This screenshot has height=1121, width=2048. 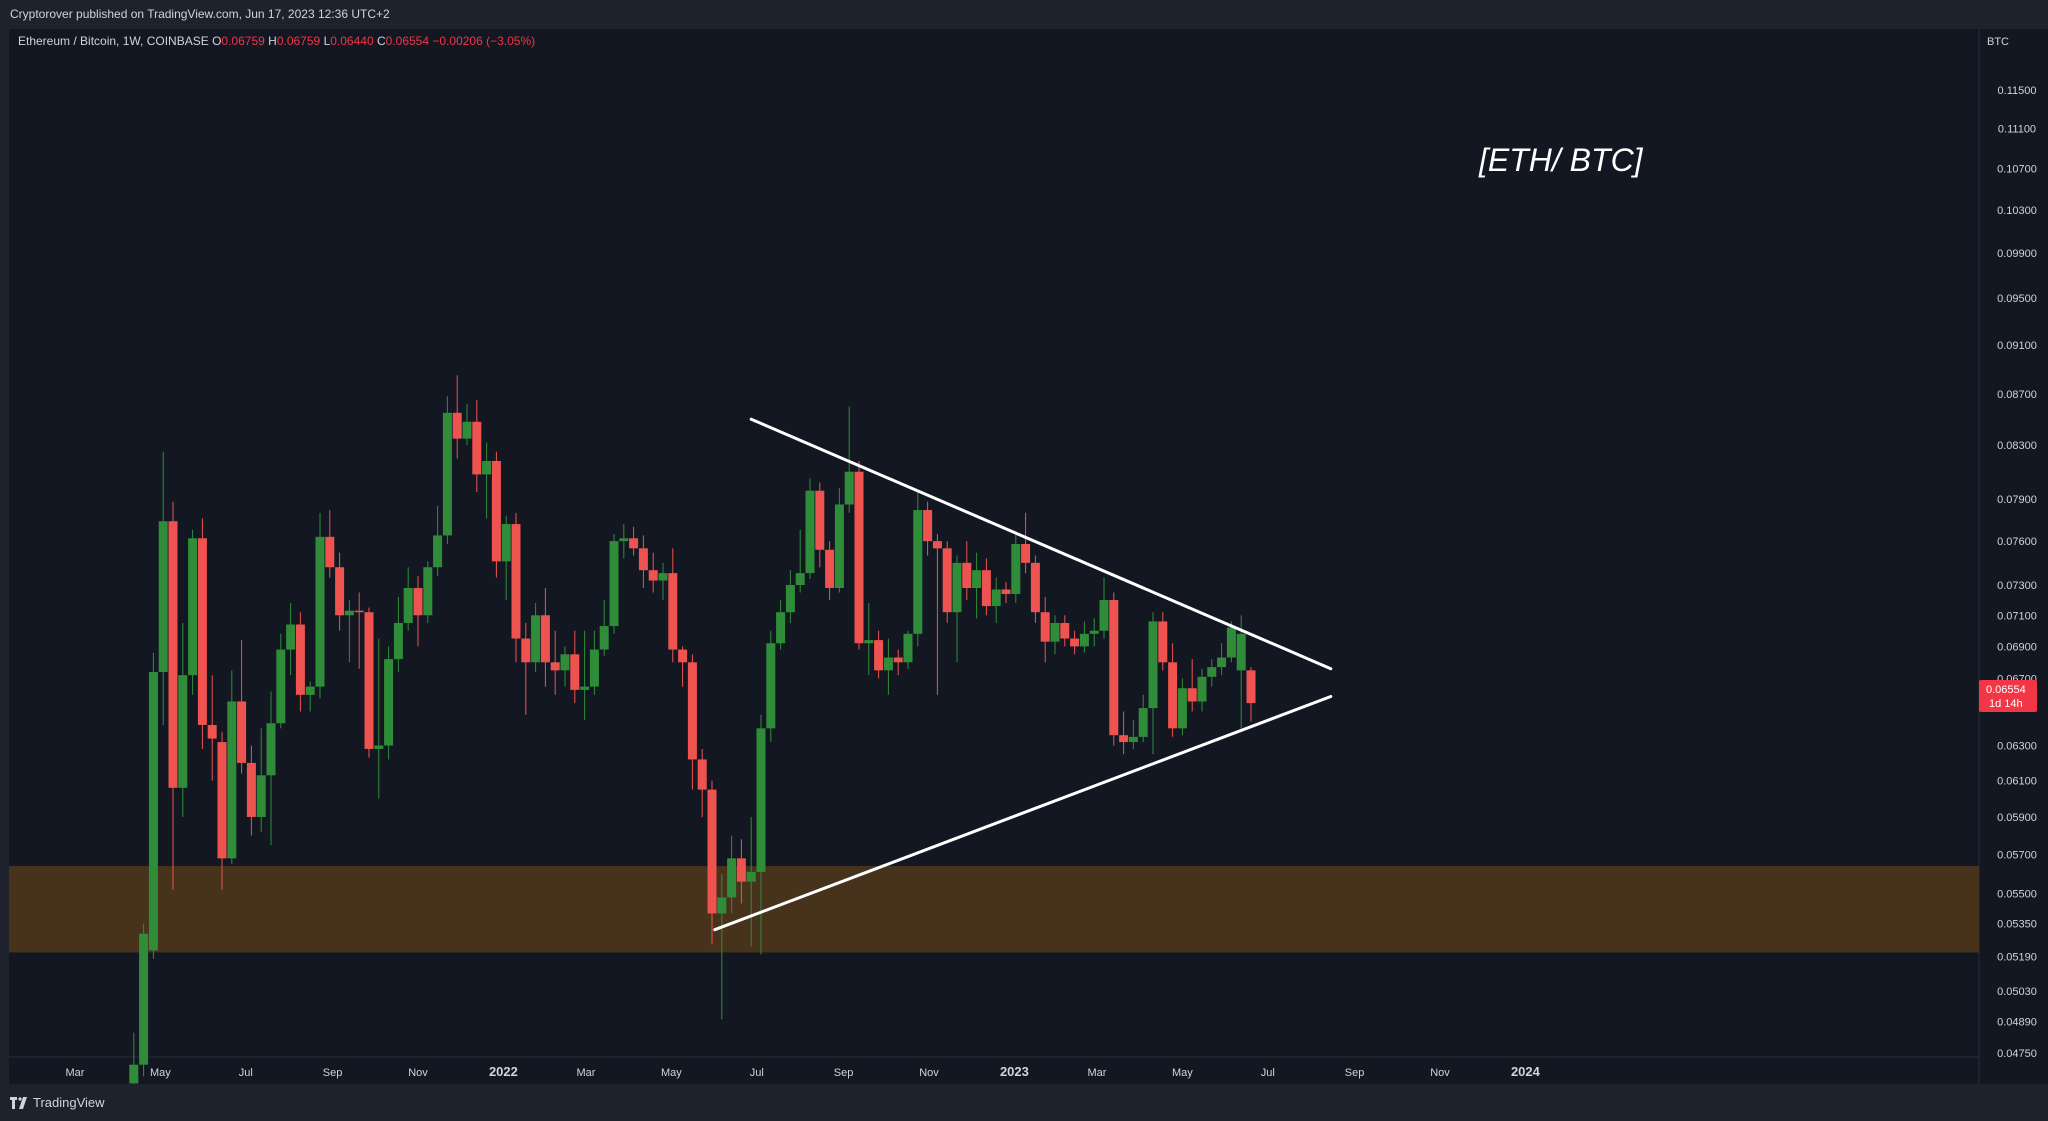 I want to click on support-trendline, so click(x=1023, y=813).